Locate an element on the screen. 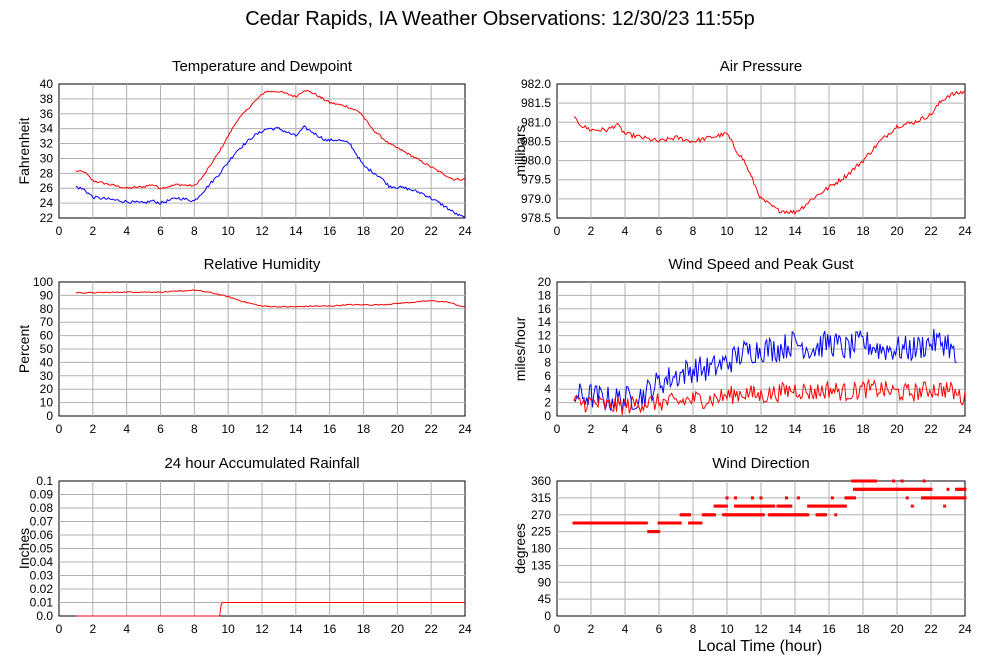 The image size is (1000, 660). y-axis-label-temp: Fahrenheit is located at coordinates (24, 150).